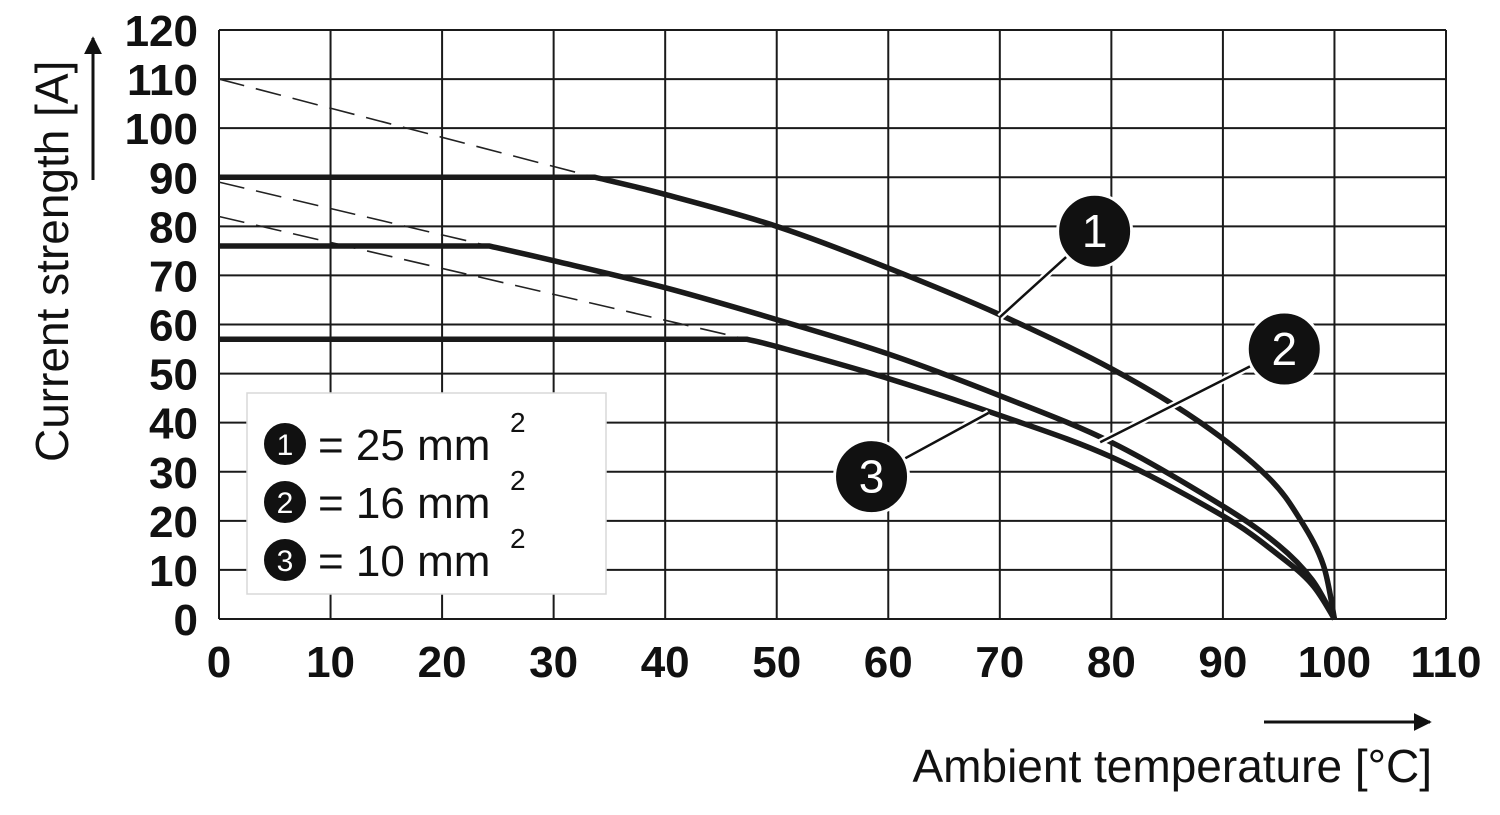 The image size is (1500, 815). I want to click on series-3-extrapolation, so click(482, 278).